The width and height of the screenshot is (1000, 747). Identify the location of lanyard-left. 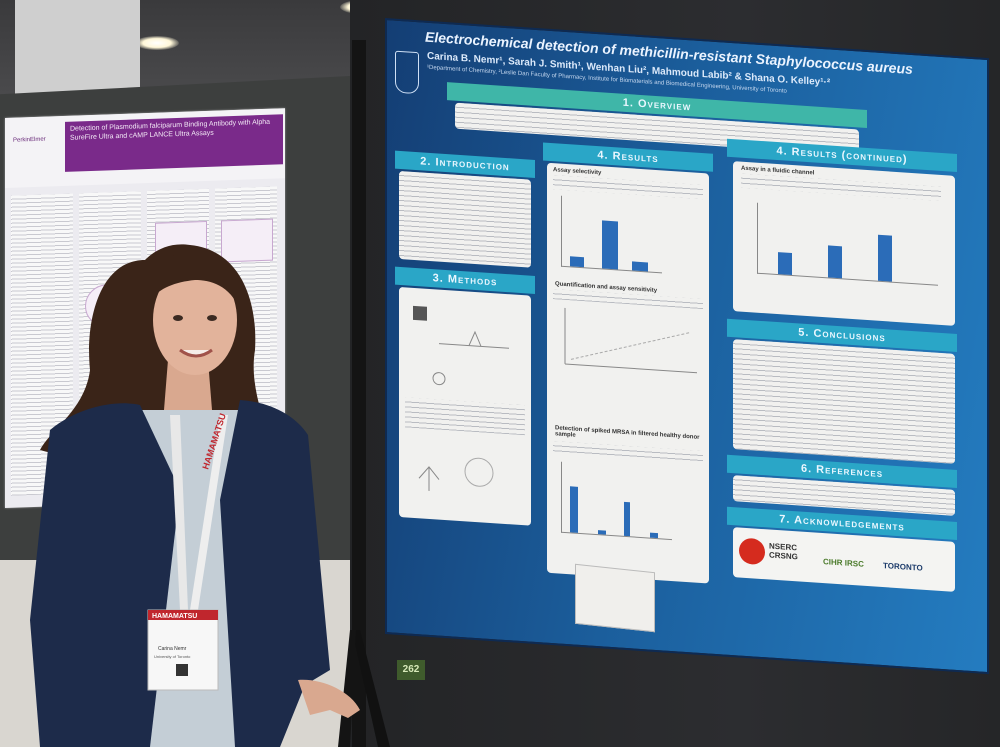
(179, 512).